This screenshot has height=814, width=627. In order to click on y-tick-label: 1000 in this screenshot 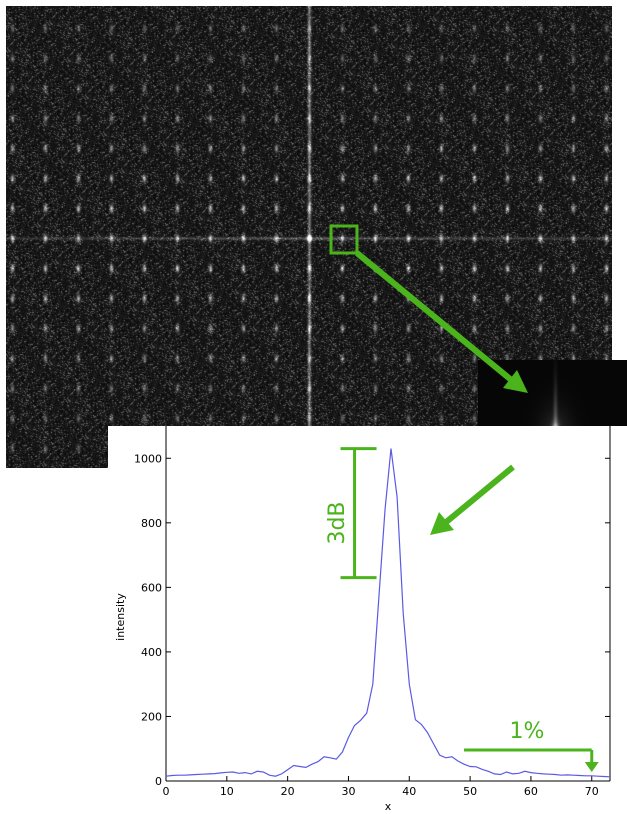, I will do `click(148, 458)`.